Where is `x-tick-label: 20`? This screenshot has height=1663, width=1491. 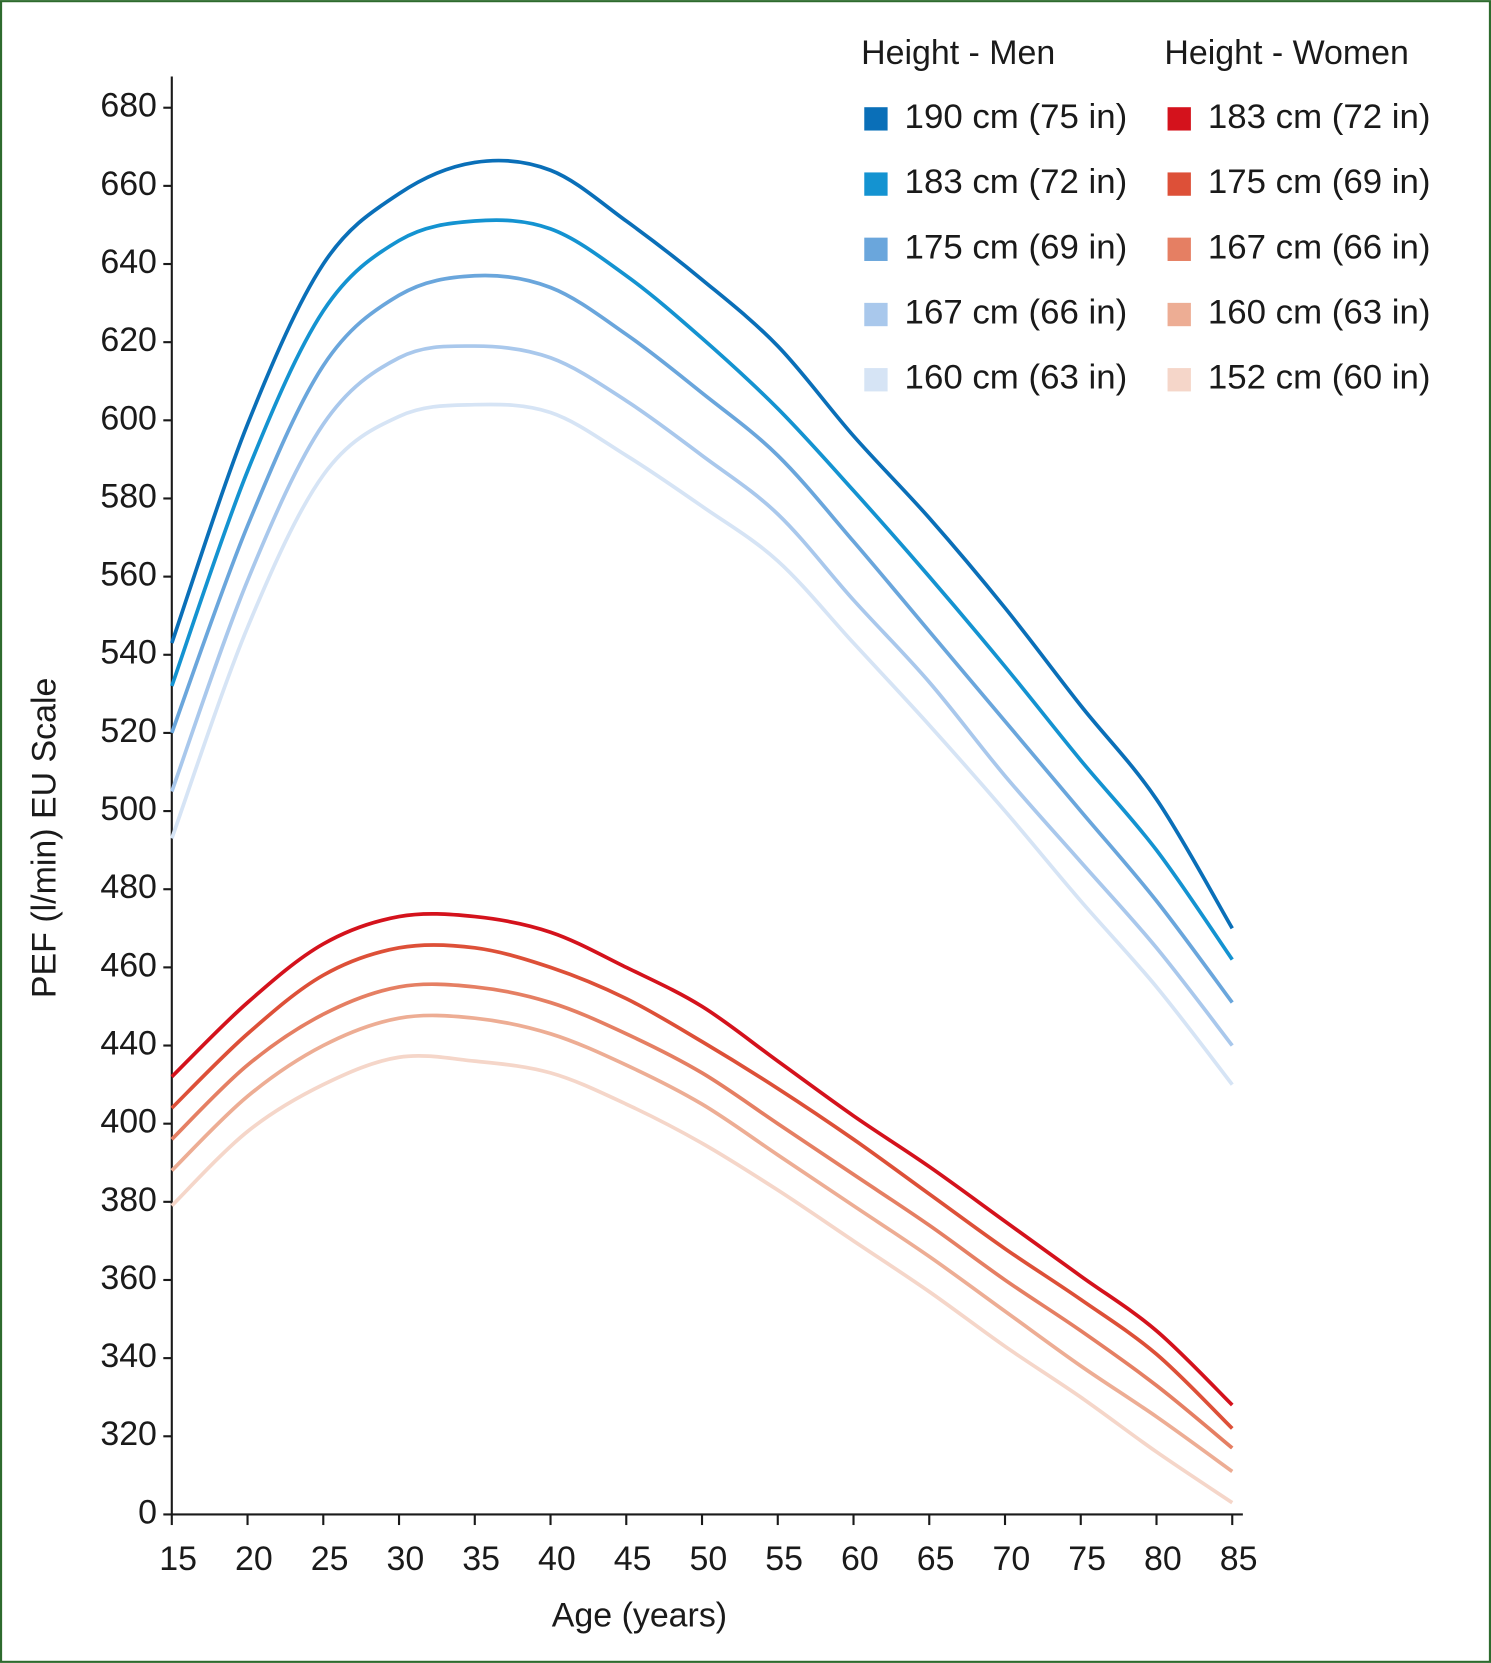
x-tick-label: 20 is located at coordinates (254, 1559).